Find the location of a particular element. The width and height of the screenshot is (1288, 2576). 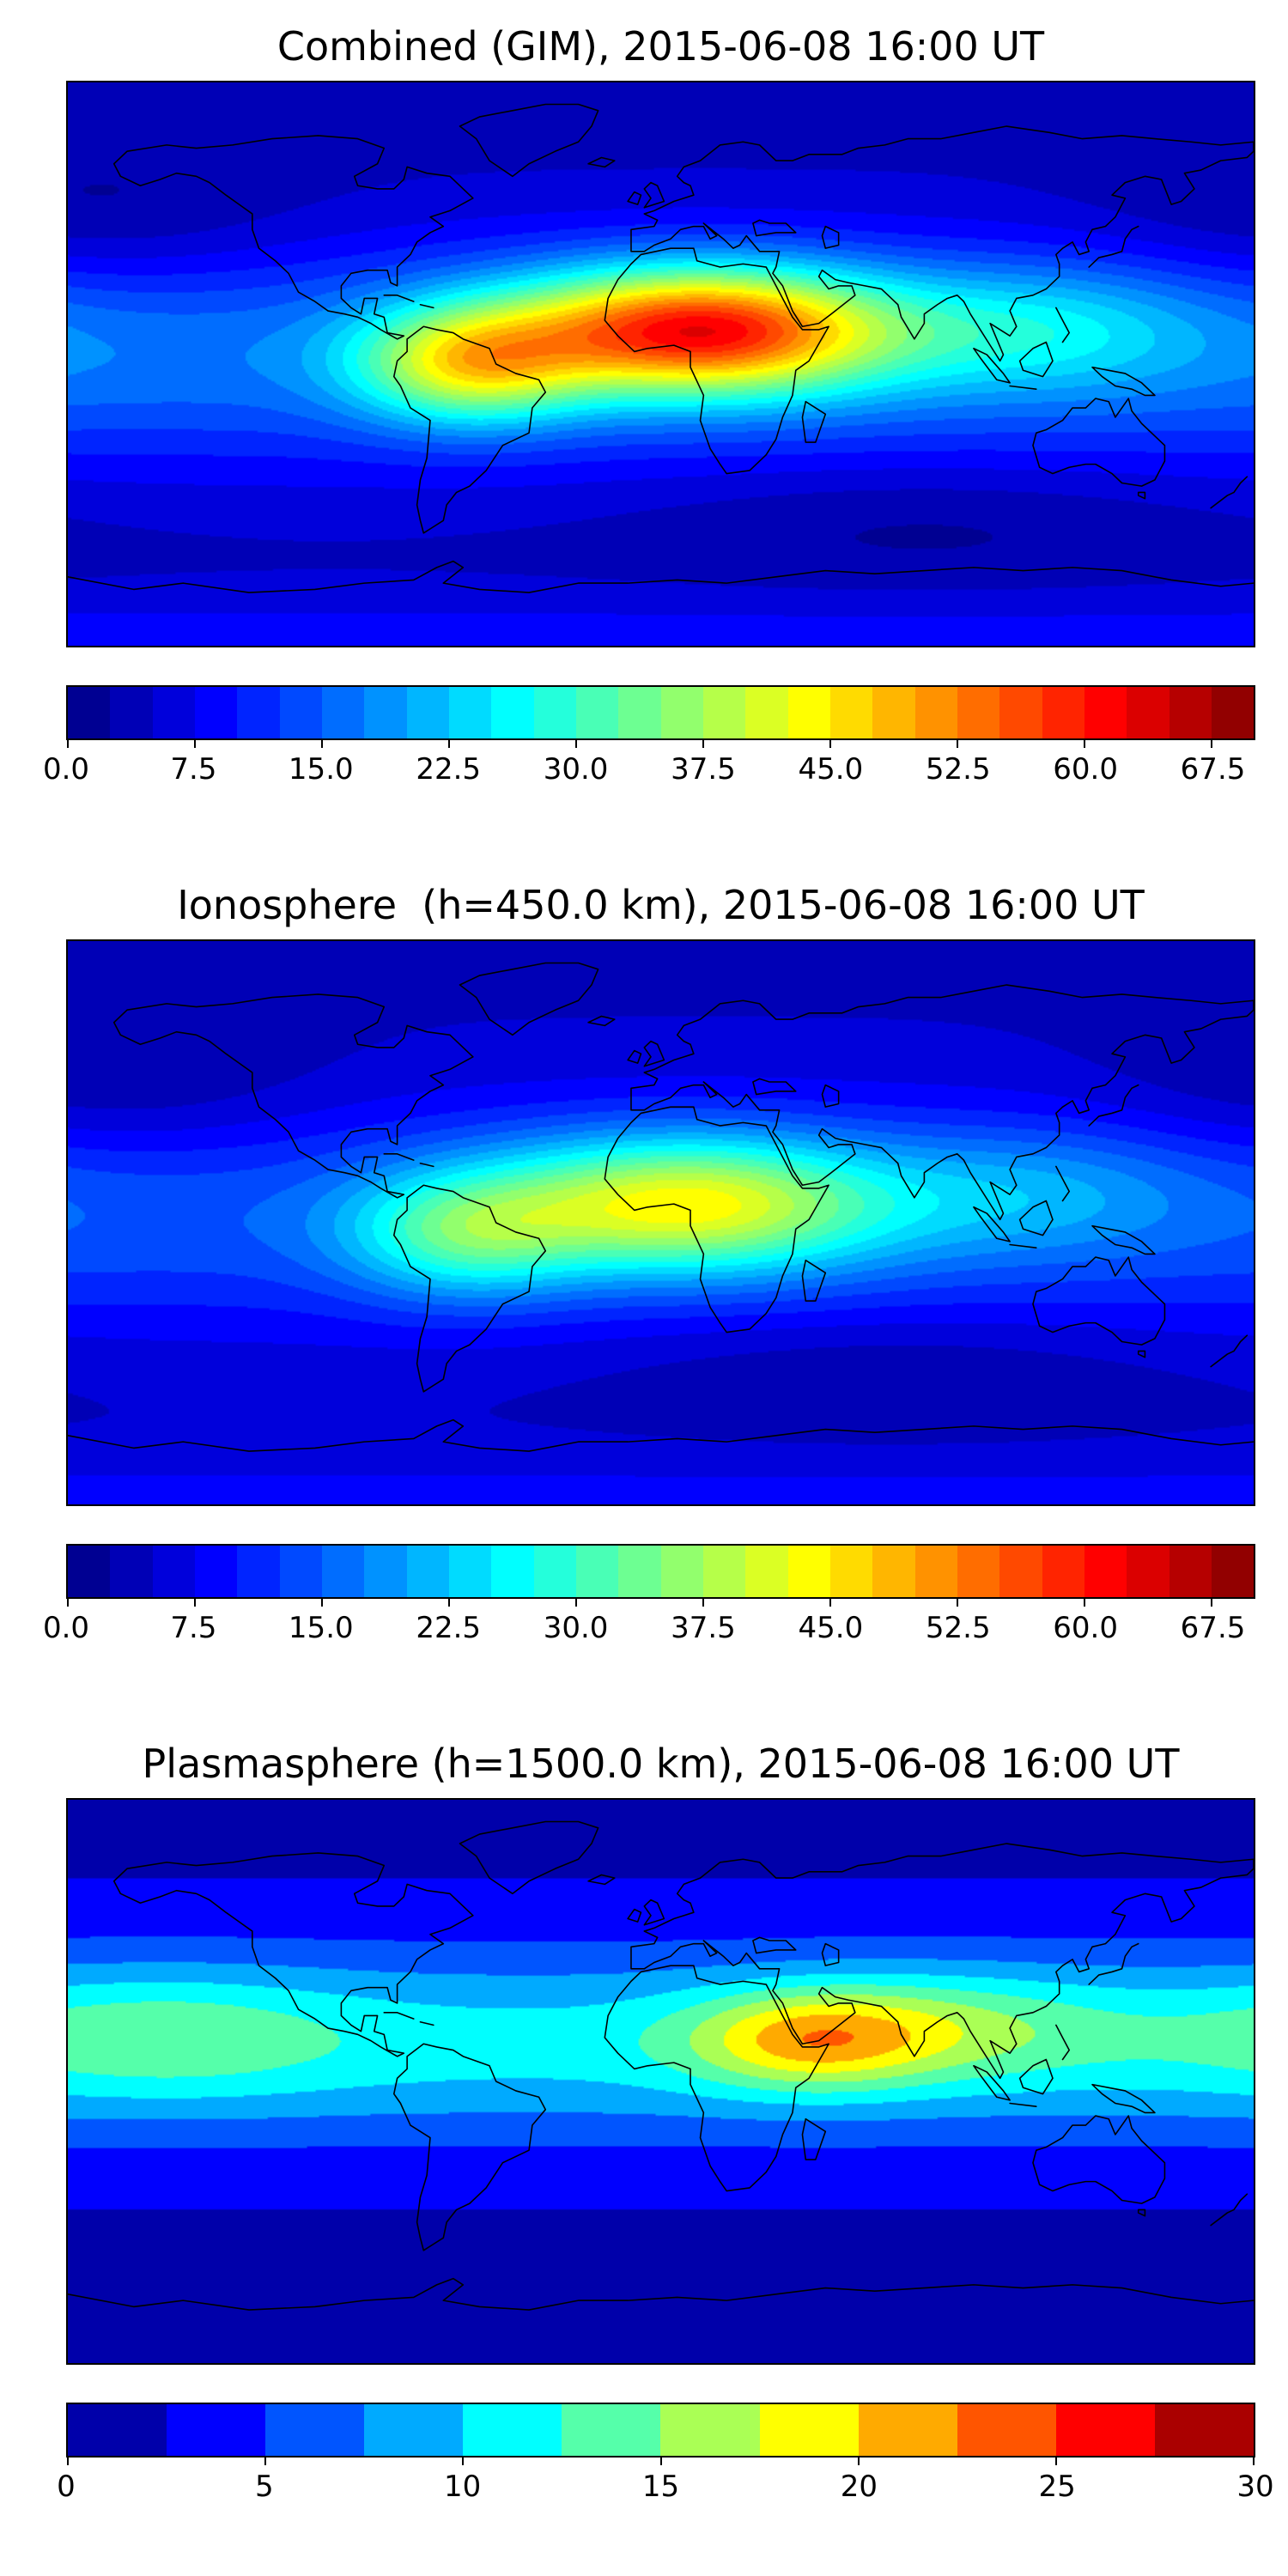

colorbar-tick-label: 0.0 is located at coordinates (66, 770).